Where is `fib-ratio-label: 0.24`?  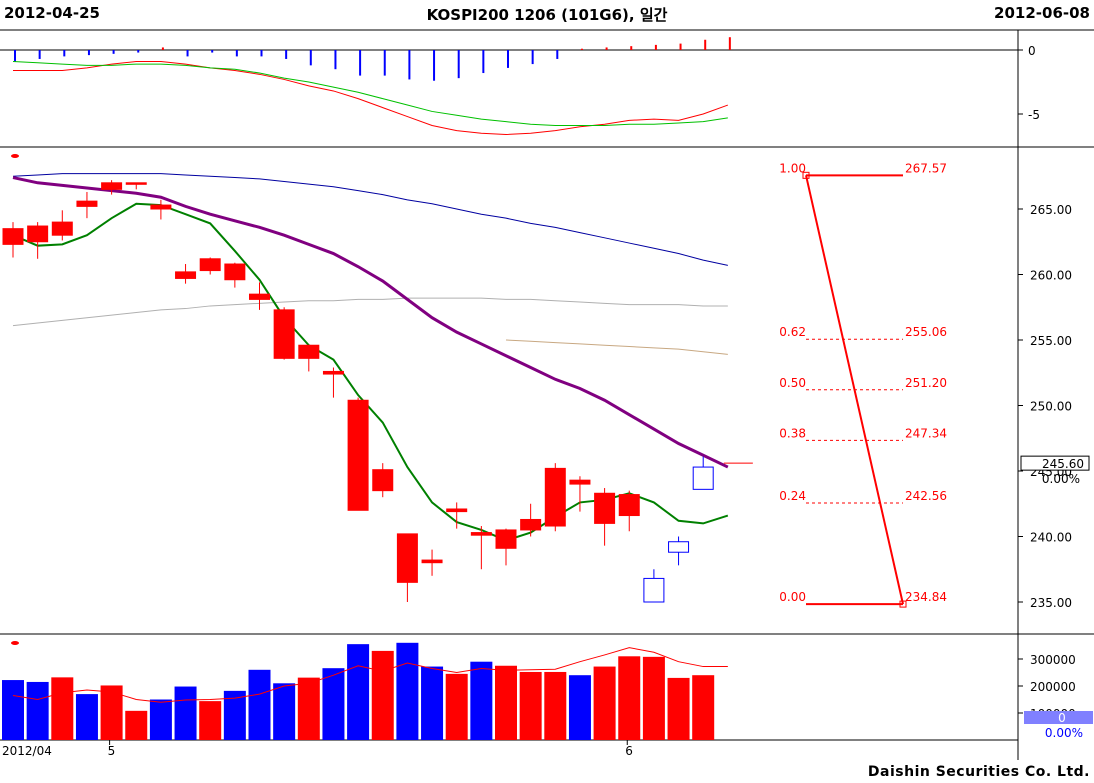
fib-ratio-label: 0.24 is located at coordinates (792, 496).